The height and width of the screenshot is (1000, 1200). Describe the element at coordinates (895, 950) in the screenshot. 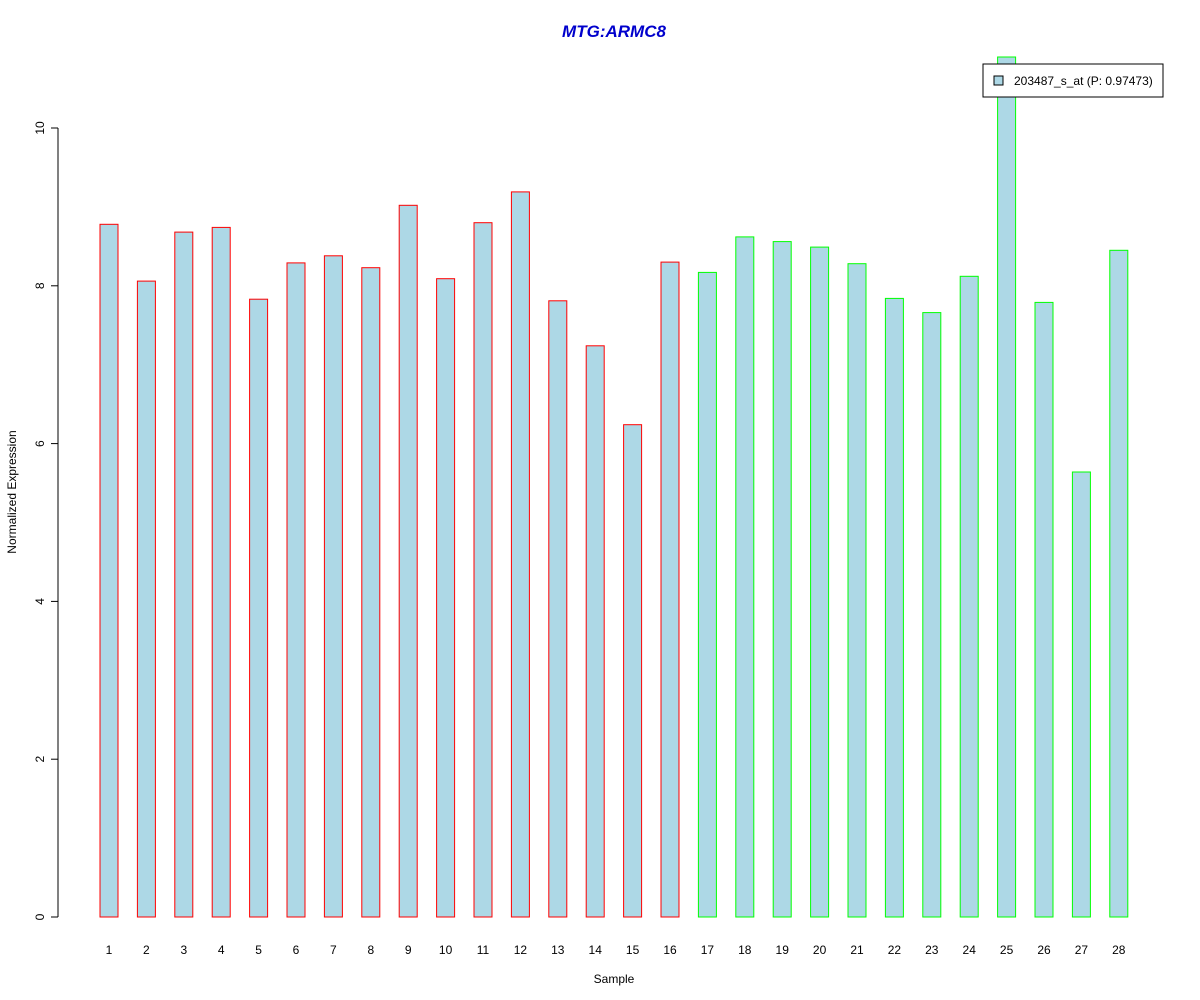

I see `x-tick-label: 22` at that location.